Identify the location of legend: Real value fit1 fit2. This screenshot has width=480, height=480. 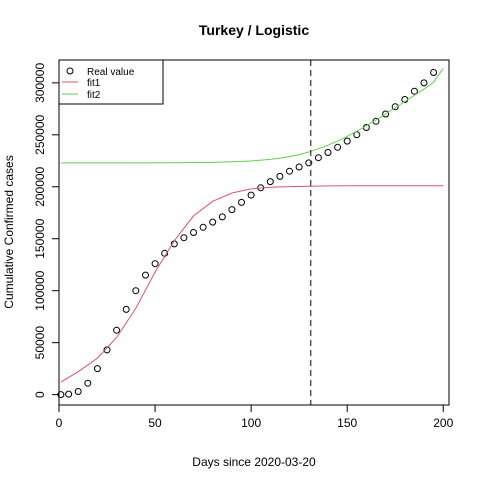
(111, 82).